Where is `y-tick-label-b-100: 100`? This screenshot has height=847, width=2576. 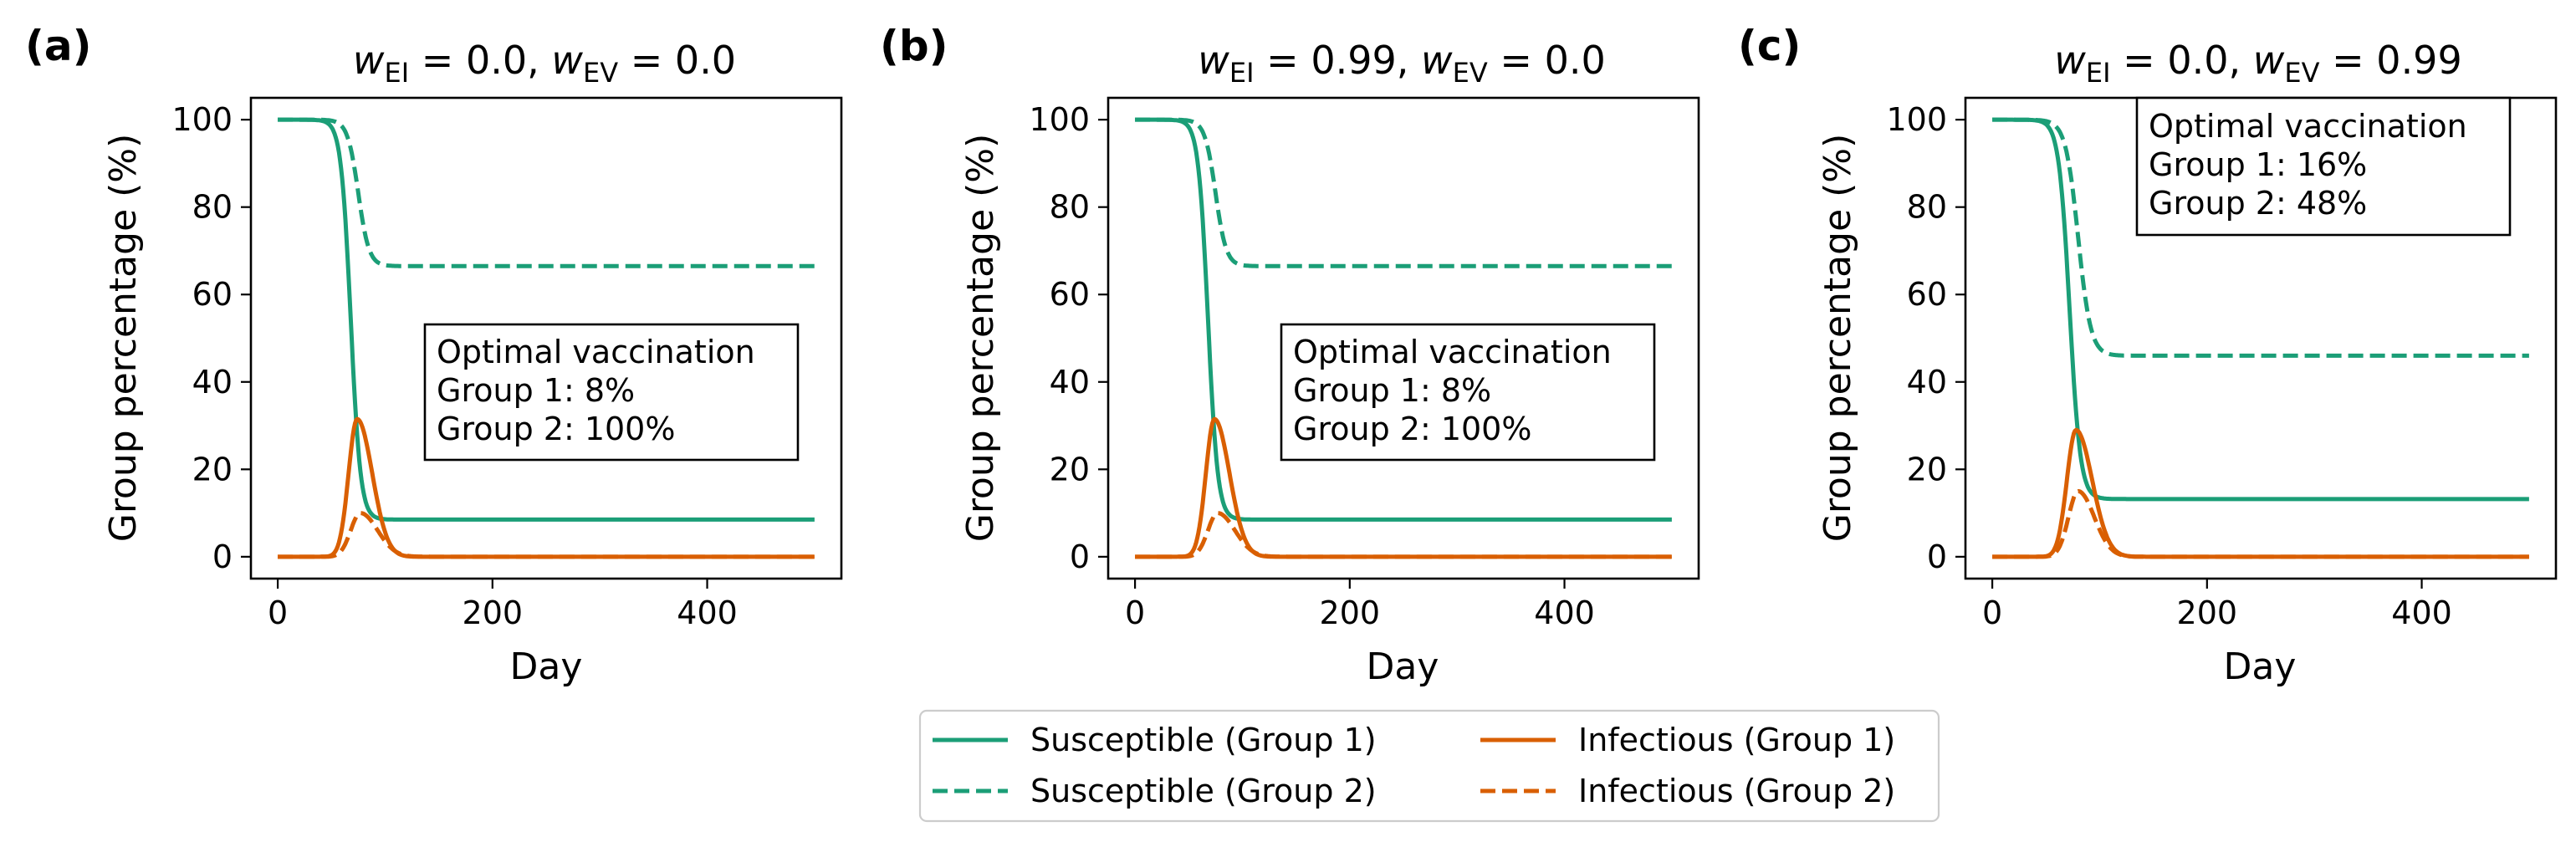 y-tick-label-b-100: 100 is located at coordinates (1059, 119).